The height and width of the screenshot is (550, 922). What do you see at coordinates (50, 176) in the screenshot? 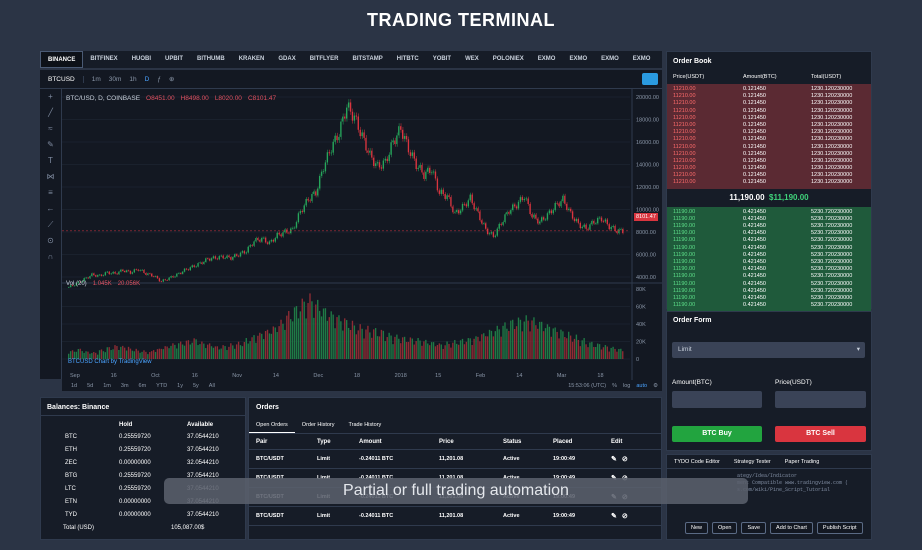
I see `pattern-icon: ⋈` at bounding box center [50, 176].